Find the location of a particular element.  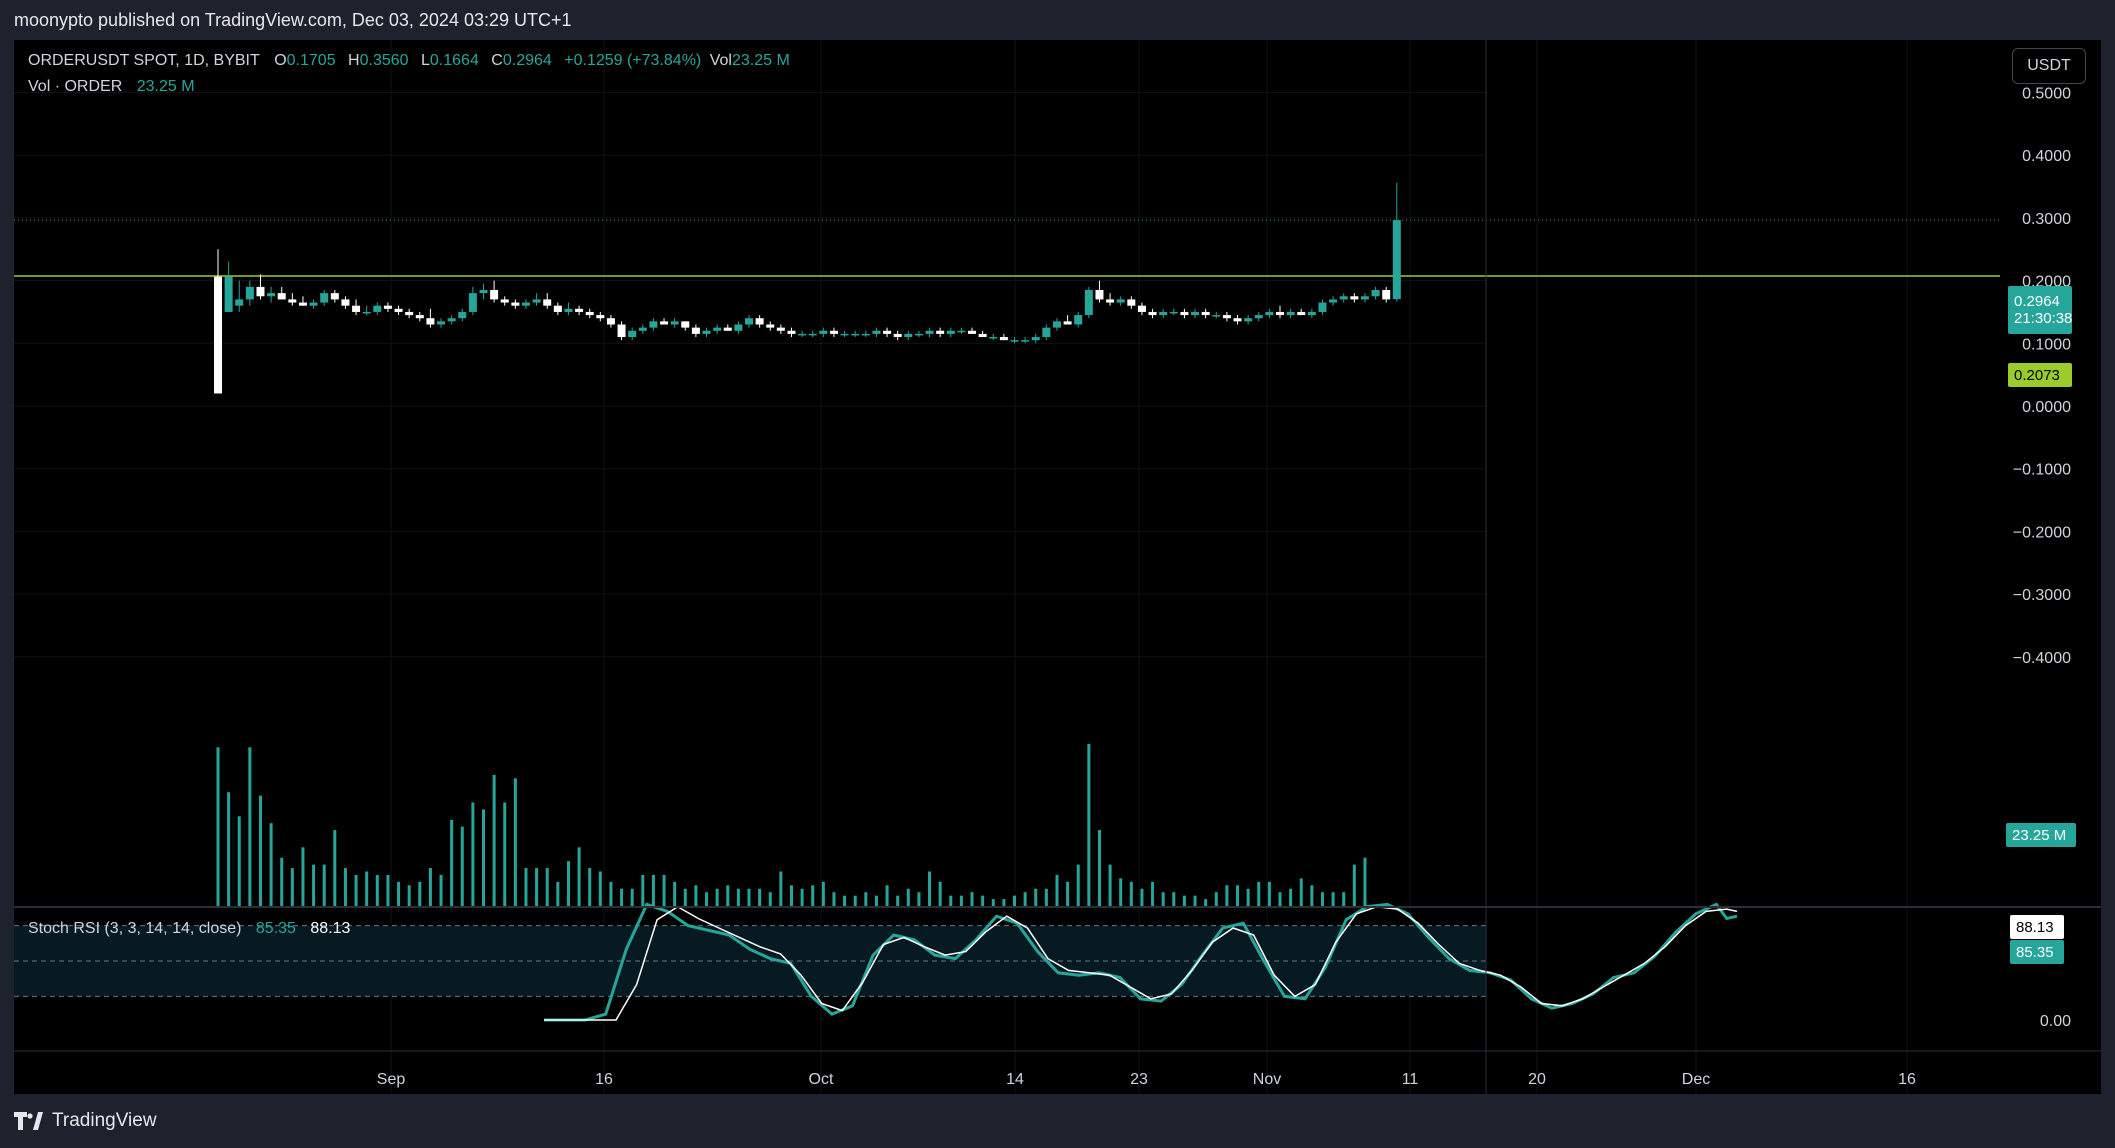

high-value: 0.3560 is located at coordinates (384, 60).